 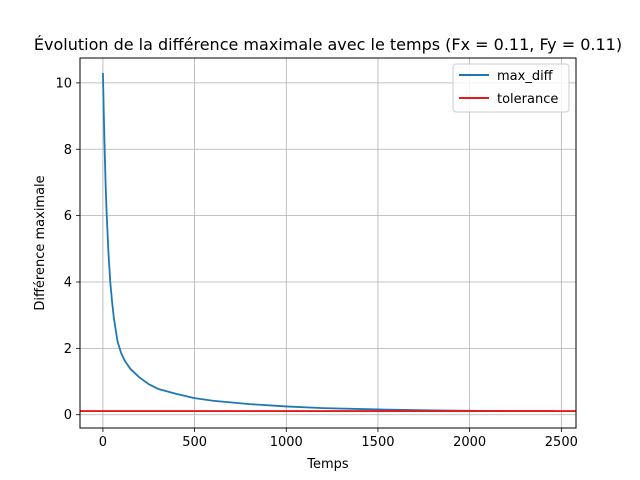 I want to click on y-tick-label: 6, so click(x=68, y=216).